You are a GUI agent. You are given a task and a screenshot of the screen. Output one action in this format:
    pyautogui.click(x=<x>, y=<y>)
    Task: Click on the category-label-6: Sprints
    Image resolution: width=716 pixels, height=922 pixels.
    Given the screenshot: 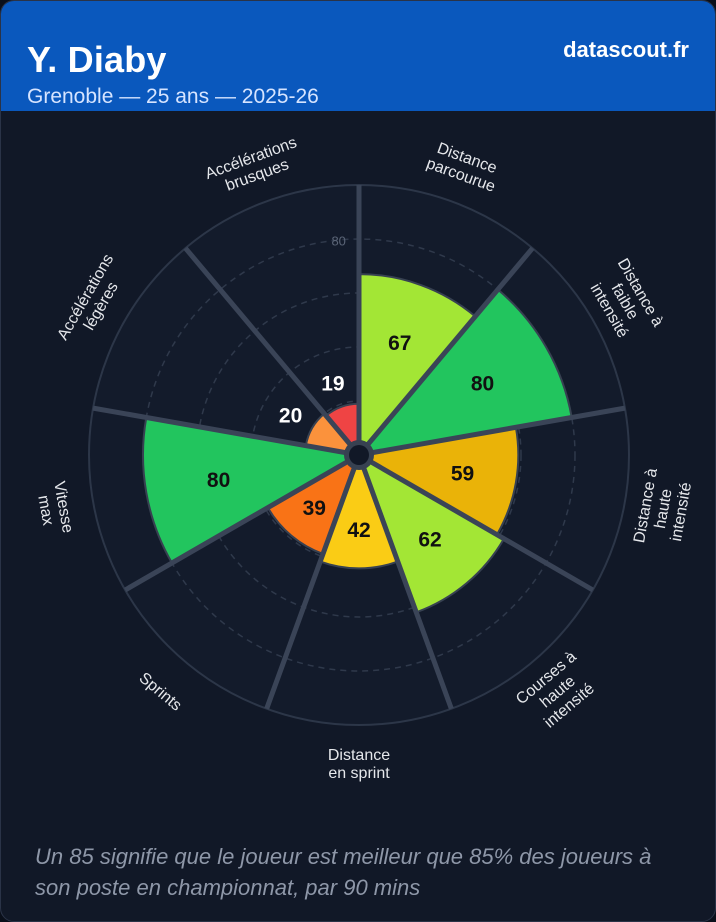 What is the action you would take?
    pyautogui.click(x=159, y=692)
    